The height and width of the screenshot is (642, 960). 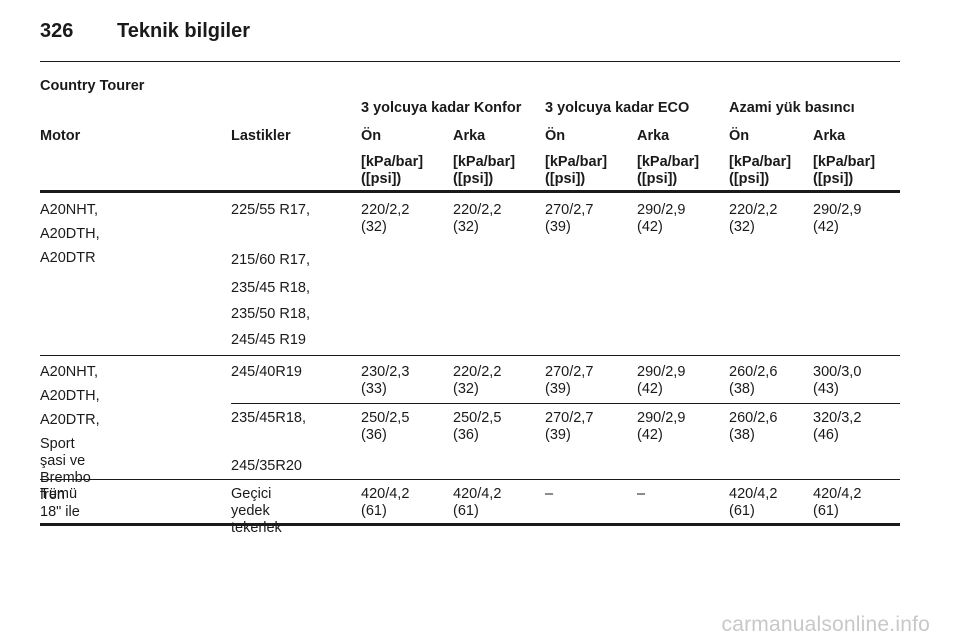 What do you see at coordinates (837, 426) in the screenshot?
I see `pressure-value: 320/3,2 (46)` at bounding box center [837, 426].